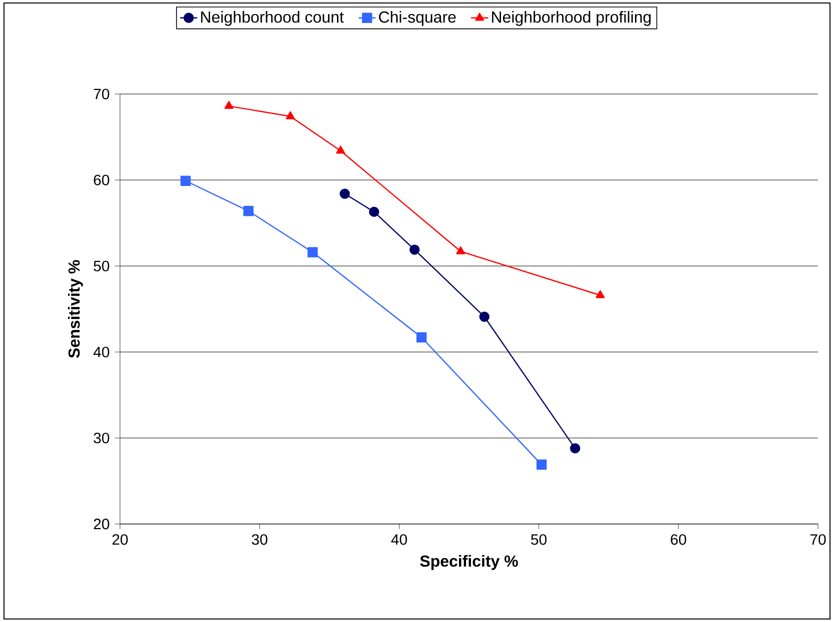 This screenshot has width=834, height=622. Describe the element at coordinates (120, 539) in the screenshot. I see `x-tick-label: 20` at that location.